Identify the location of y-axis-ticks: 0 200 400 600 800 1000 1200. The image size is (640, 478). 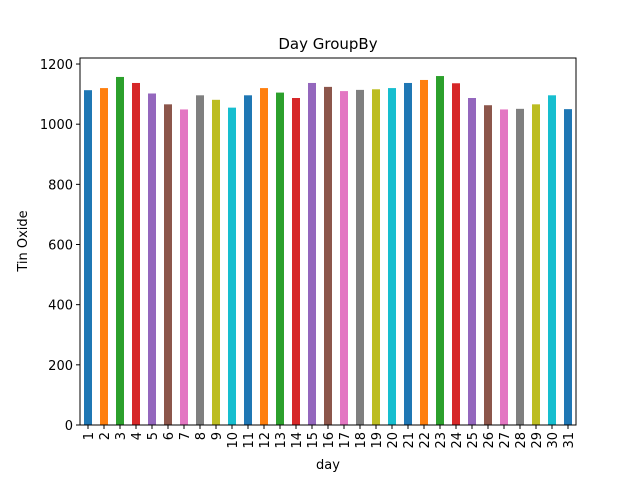
(60, 246).